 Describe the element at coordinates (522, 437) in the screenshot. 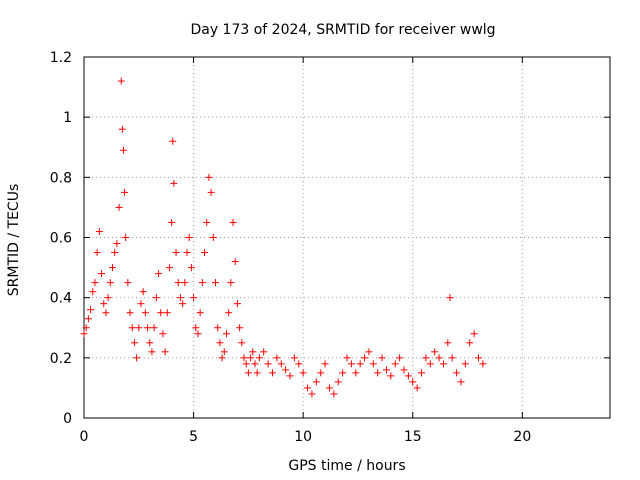

I see `x-tick-label: 20` at that location.